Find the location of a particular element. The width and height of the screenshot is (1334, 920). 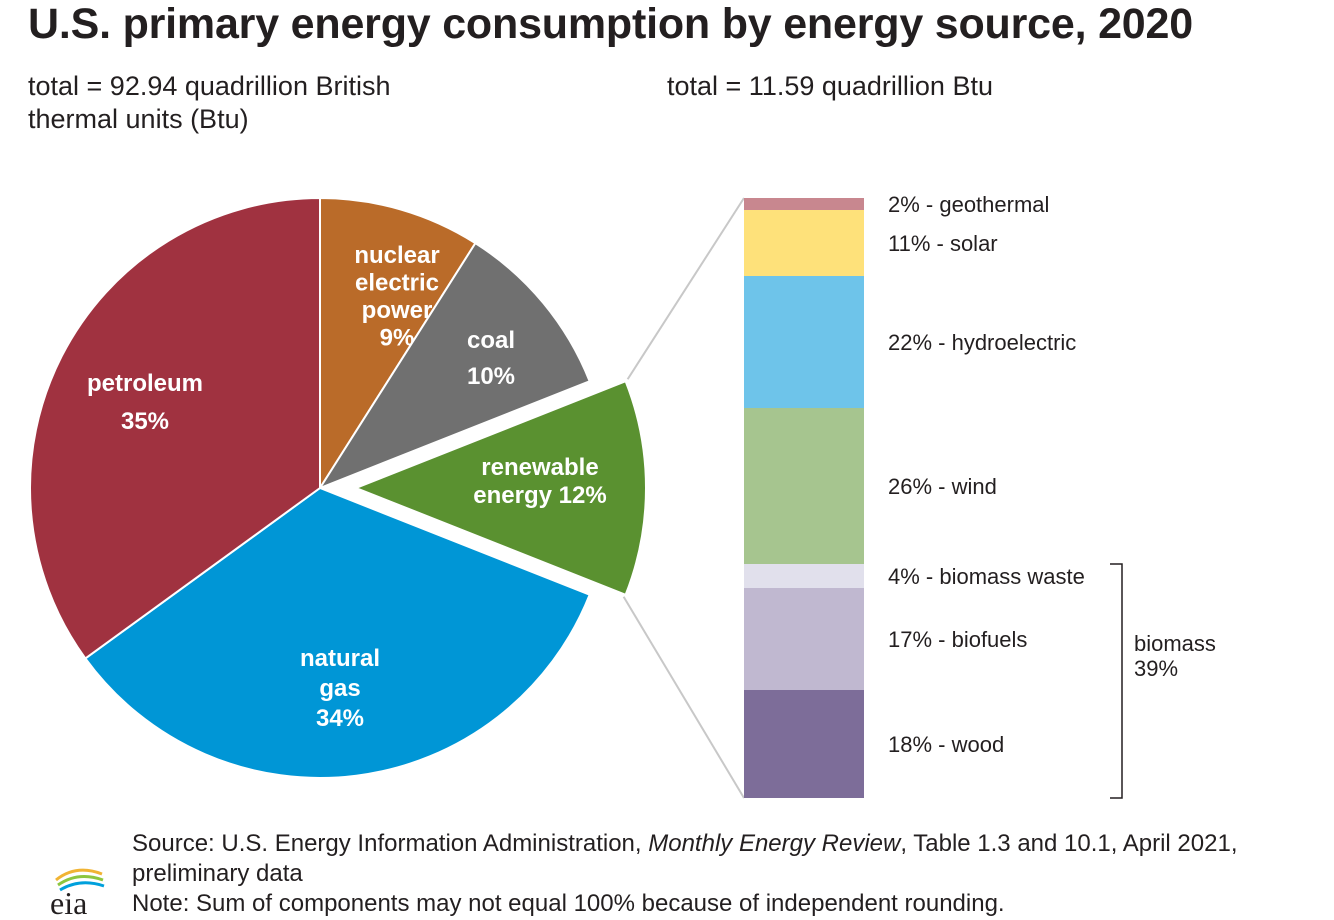

bar-segment-biomass-waste is located at coordinates (804, 576).